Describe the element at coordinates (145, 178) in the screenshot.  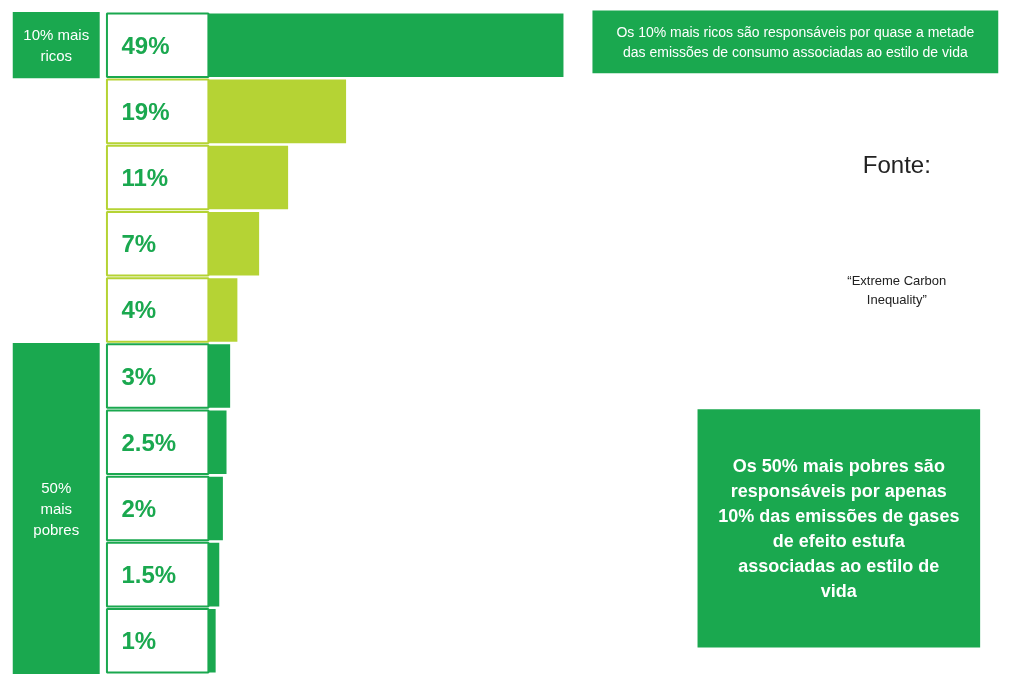
I see `data-label: 11%` at that location.